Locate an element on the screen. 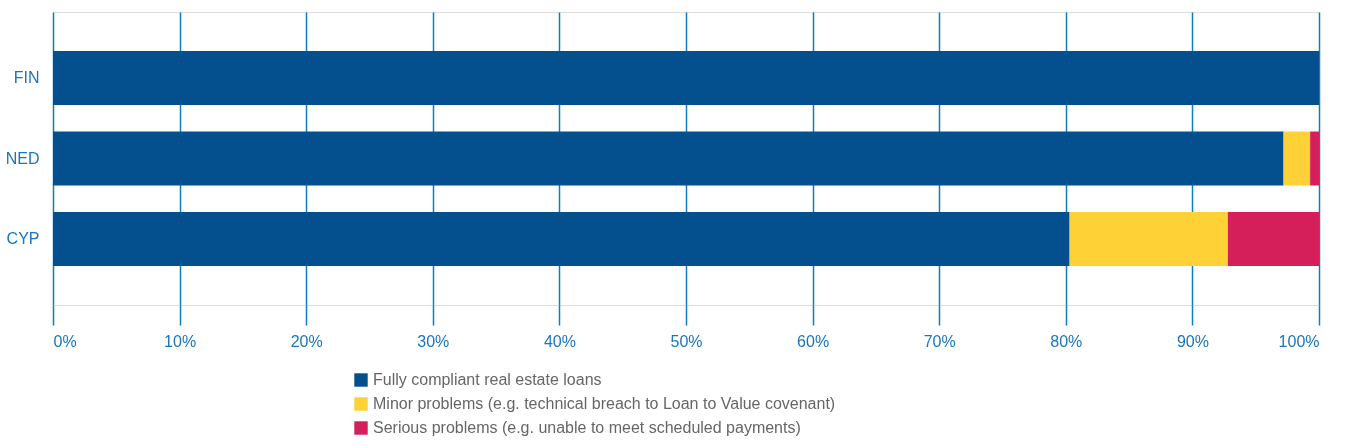 Image resolution: width=1358 pixels, height=448 pixels. x-tick-label: 90% is located at coordinates (1192, 341).